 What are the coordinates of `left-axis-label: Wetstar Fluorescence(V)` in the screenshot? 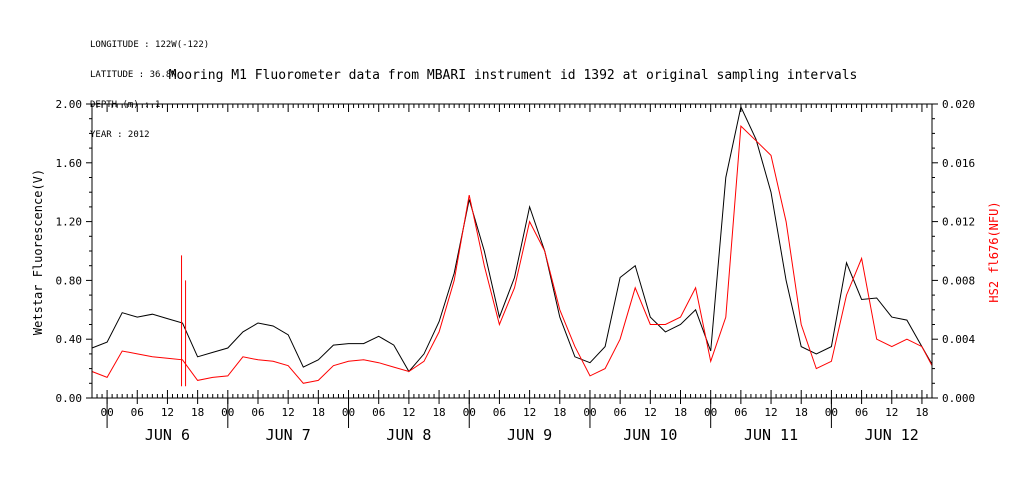 It's located at (38, 252).